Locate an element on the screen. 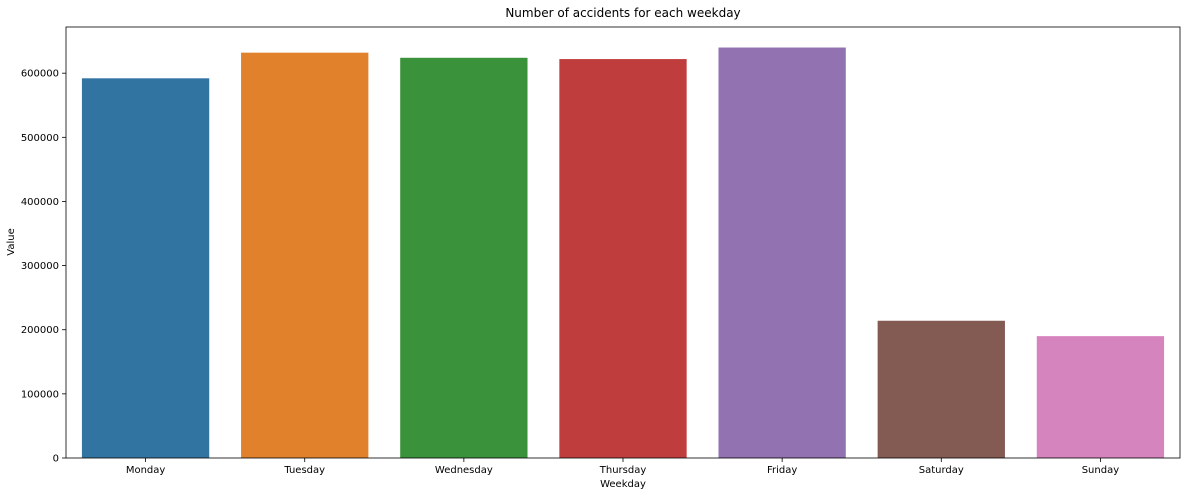 The width and height of the screenshot is (1189, 496). bar-wednesday is located at coordinates (464, 258).